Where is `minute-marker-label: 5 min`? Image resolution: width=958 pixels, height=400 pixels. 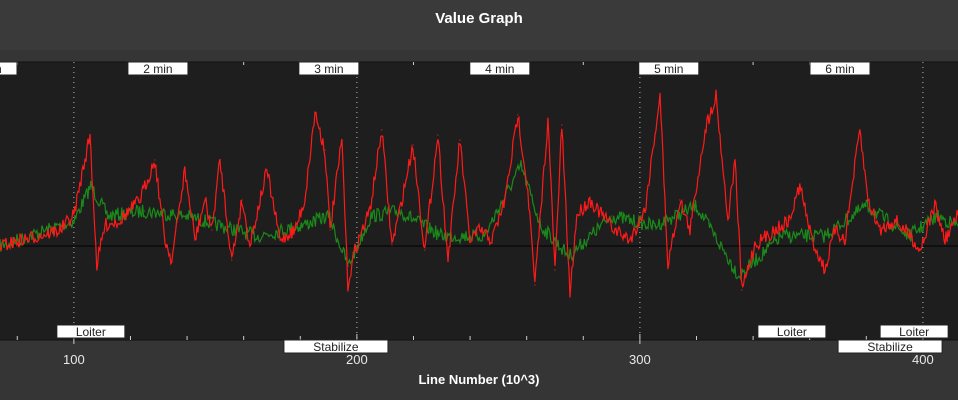 minute-marker-label: 5 min is located at coordinates (668, 69).